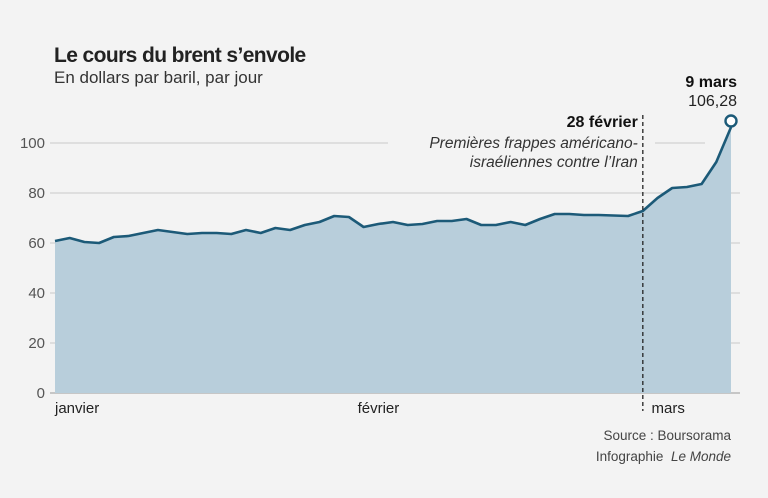 Image resolution: width=768 pixels, height=498 pixels. What do you see at coordinates (700, 456) in the screenshot?
I see `credit-name: Le Monde` at bounding box center [700, 456].